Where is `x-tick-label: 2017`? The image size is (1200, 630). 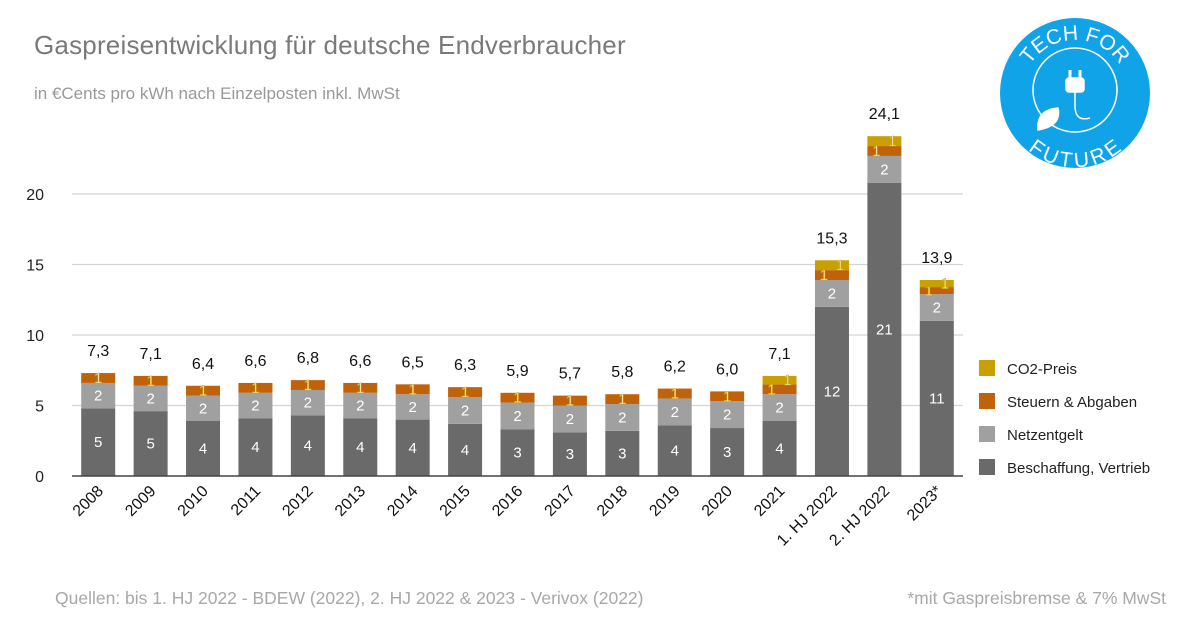 x-tick-label: 2017 is located at coordinates (560, 501).